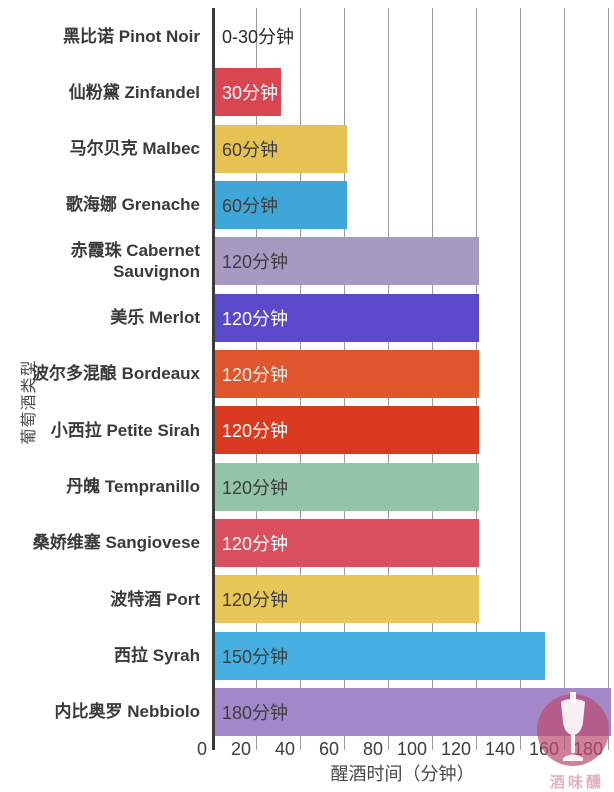 This screenshot has width=614, height=792. I want to click on bar-empty: 0-30分钟, so click(295, 36).